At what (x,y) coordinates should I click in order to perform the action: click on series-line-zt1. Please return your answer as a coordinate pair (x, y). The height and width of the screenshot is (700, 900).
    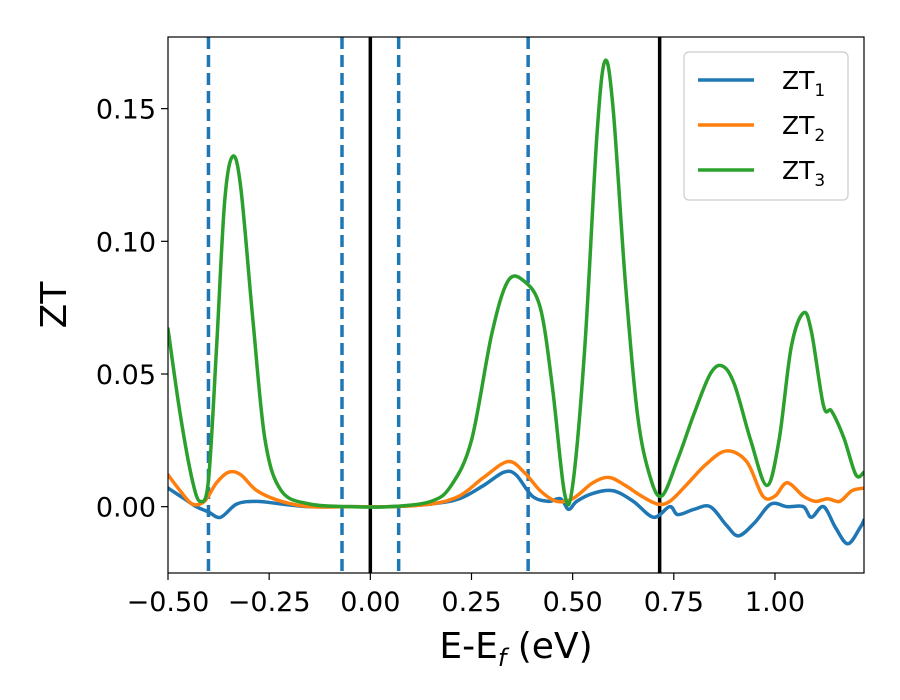
    Looking at the image, I should click on (516, 507).